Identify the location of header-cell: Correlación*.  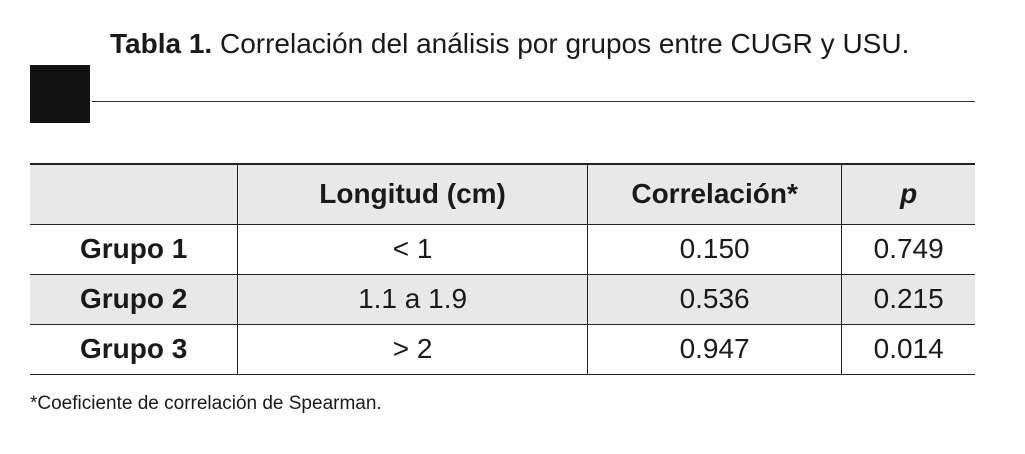
(715, 194).